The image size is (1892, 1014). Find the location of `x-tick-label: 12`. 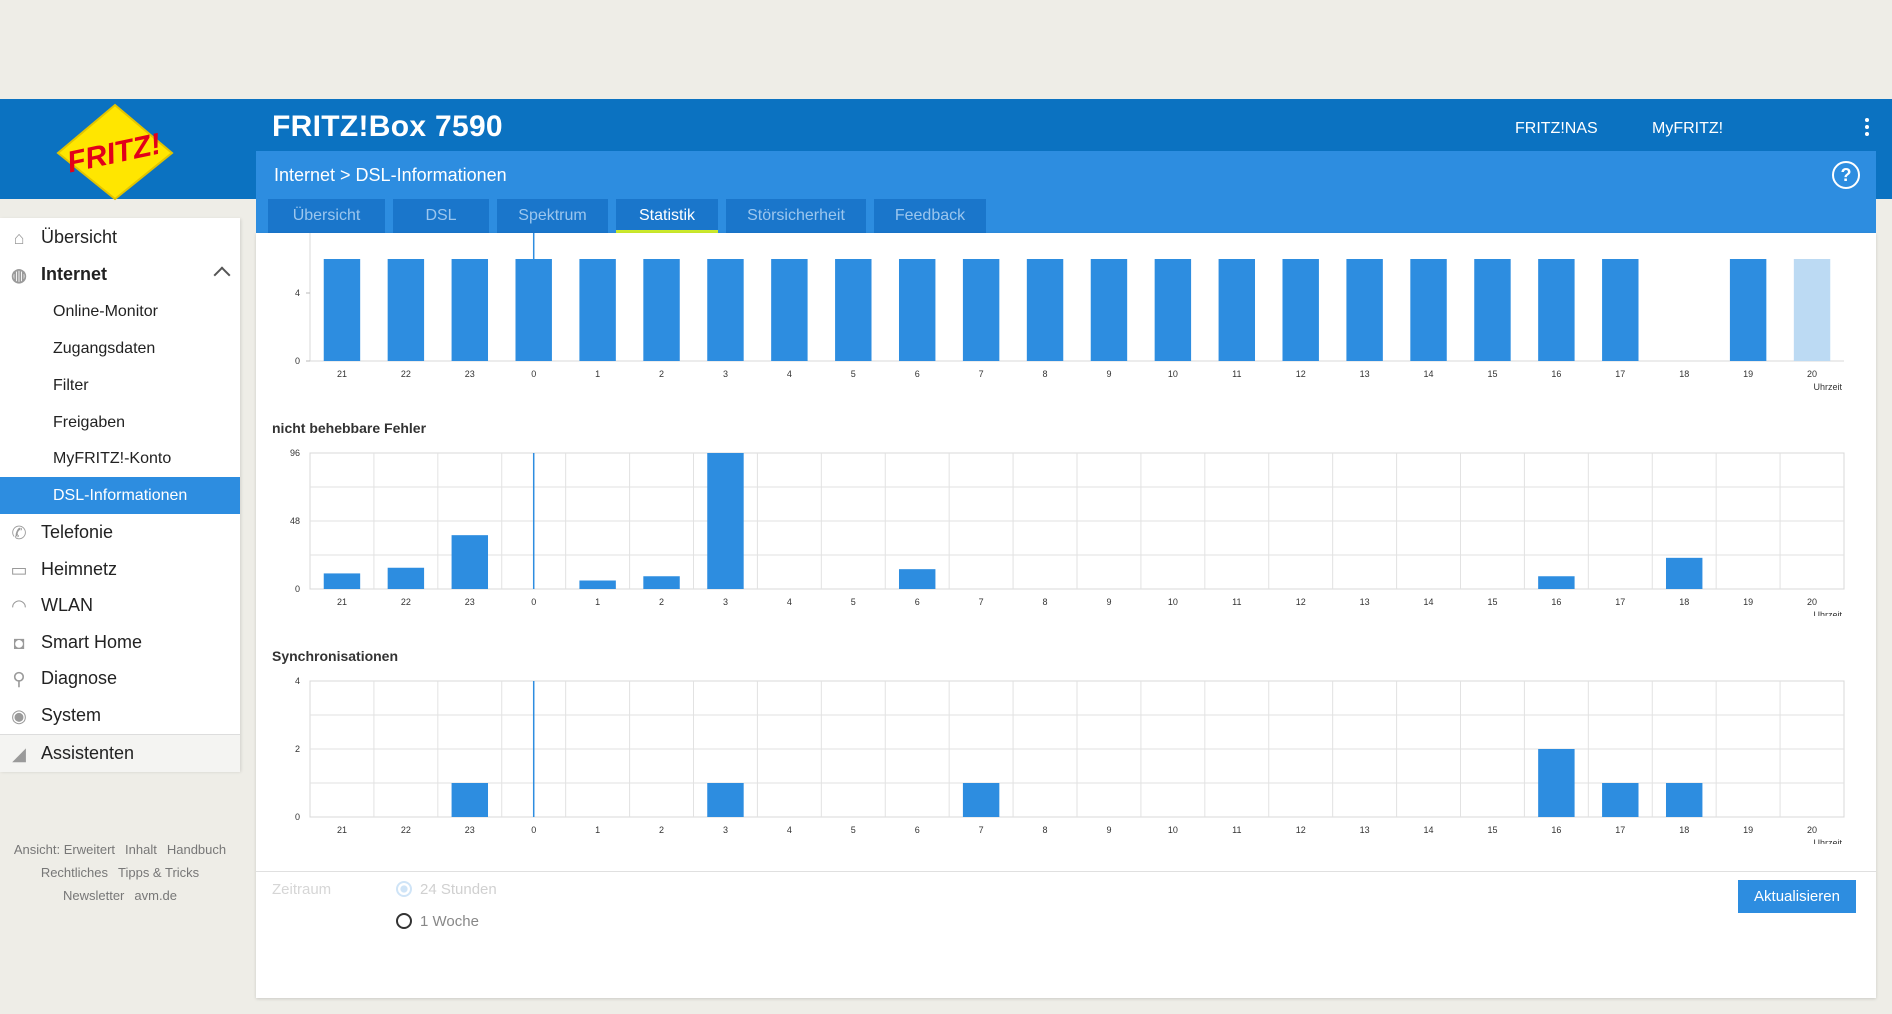

x-tick-label: 12 is located at coordinates (1301, 374).